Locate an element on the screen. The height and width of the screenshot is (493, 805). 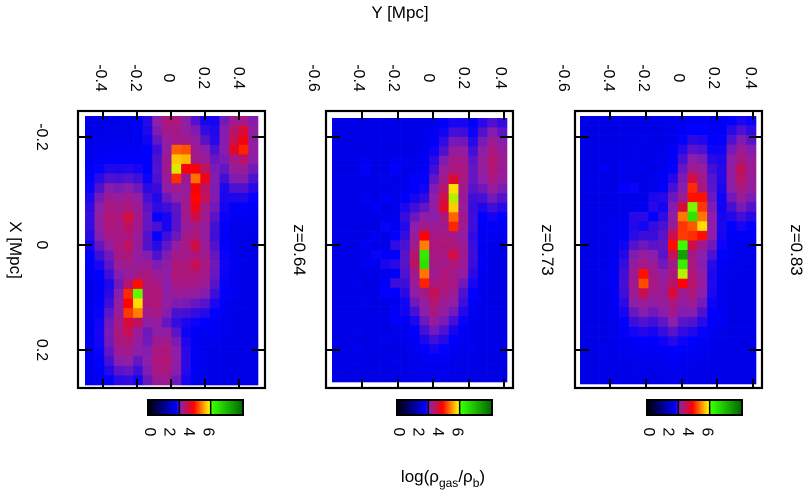
colorbar-tick-label: 6 is located at coordinates (208, 432).